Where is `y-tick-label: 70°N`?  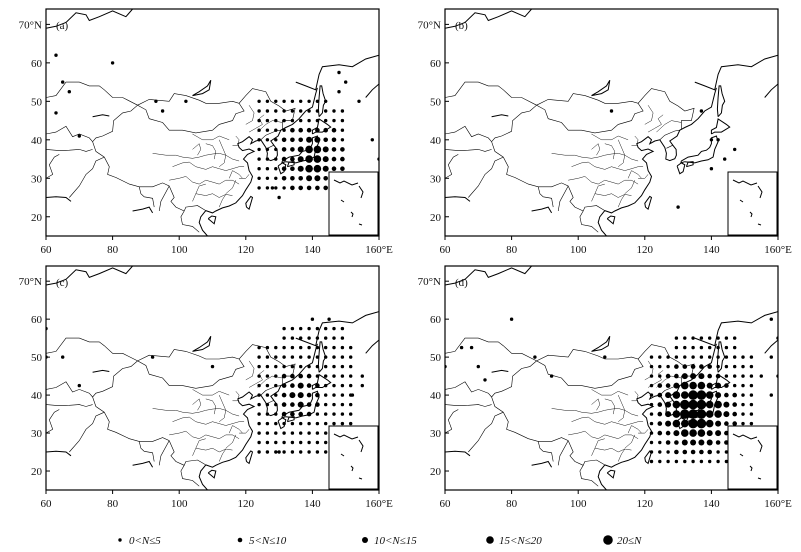 y-tick-label: 70°N is located at coordinates (30, 282).